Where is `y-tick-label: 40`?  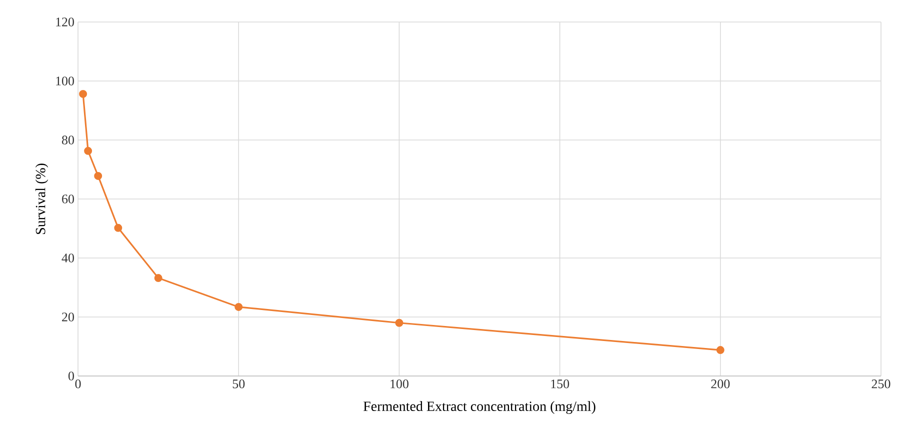
y-tick-label: 40 is located at coordinates (68, 258).